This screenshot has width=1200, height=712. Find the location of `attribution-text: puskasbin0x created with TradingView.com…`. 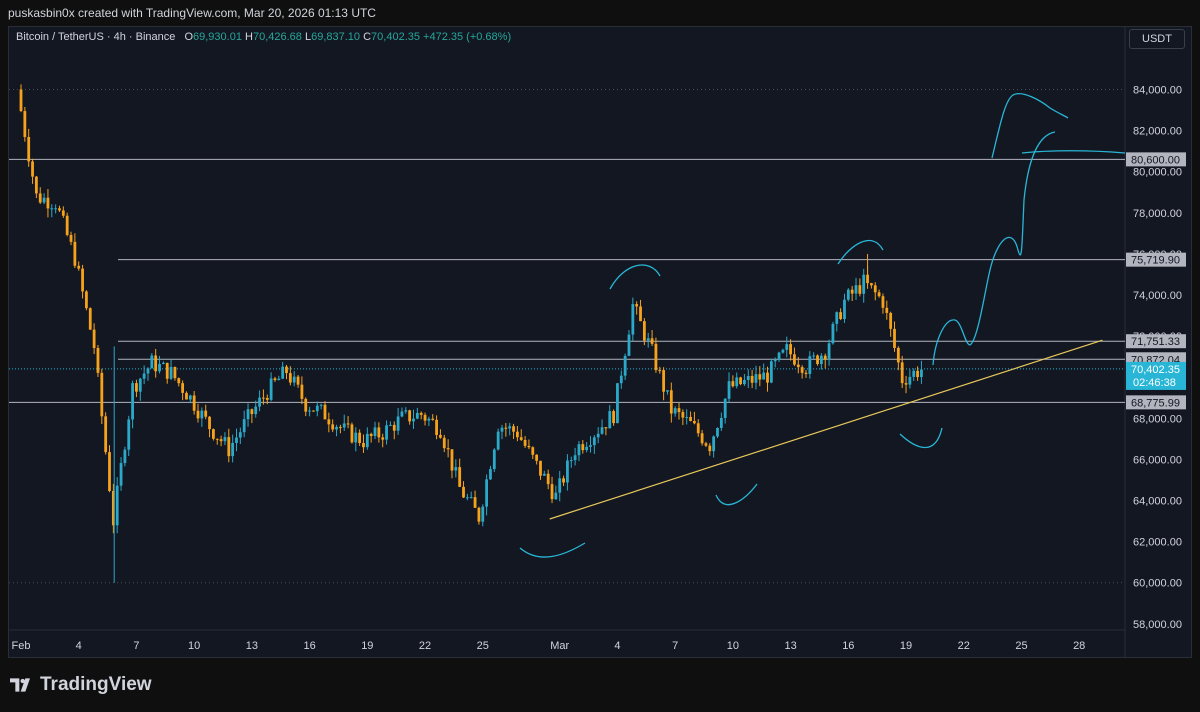

attribution-text: puskasbin0x created with TradingView.com… is located at coordinates (192, 13).